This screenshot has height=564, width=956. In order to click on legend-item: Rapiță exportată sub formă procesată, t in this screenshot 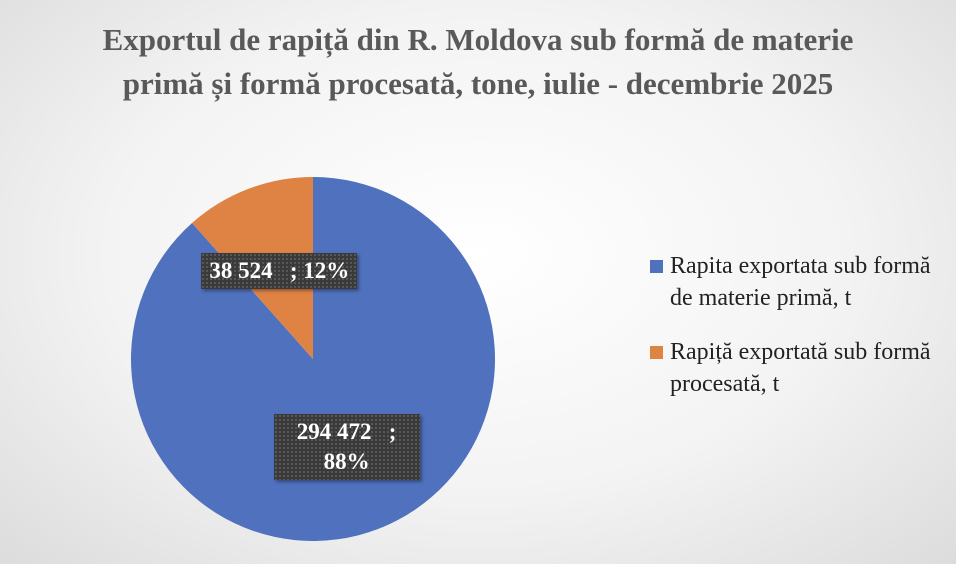, I will do `click(798, 368)`.